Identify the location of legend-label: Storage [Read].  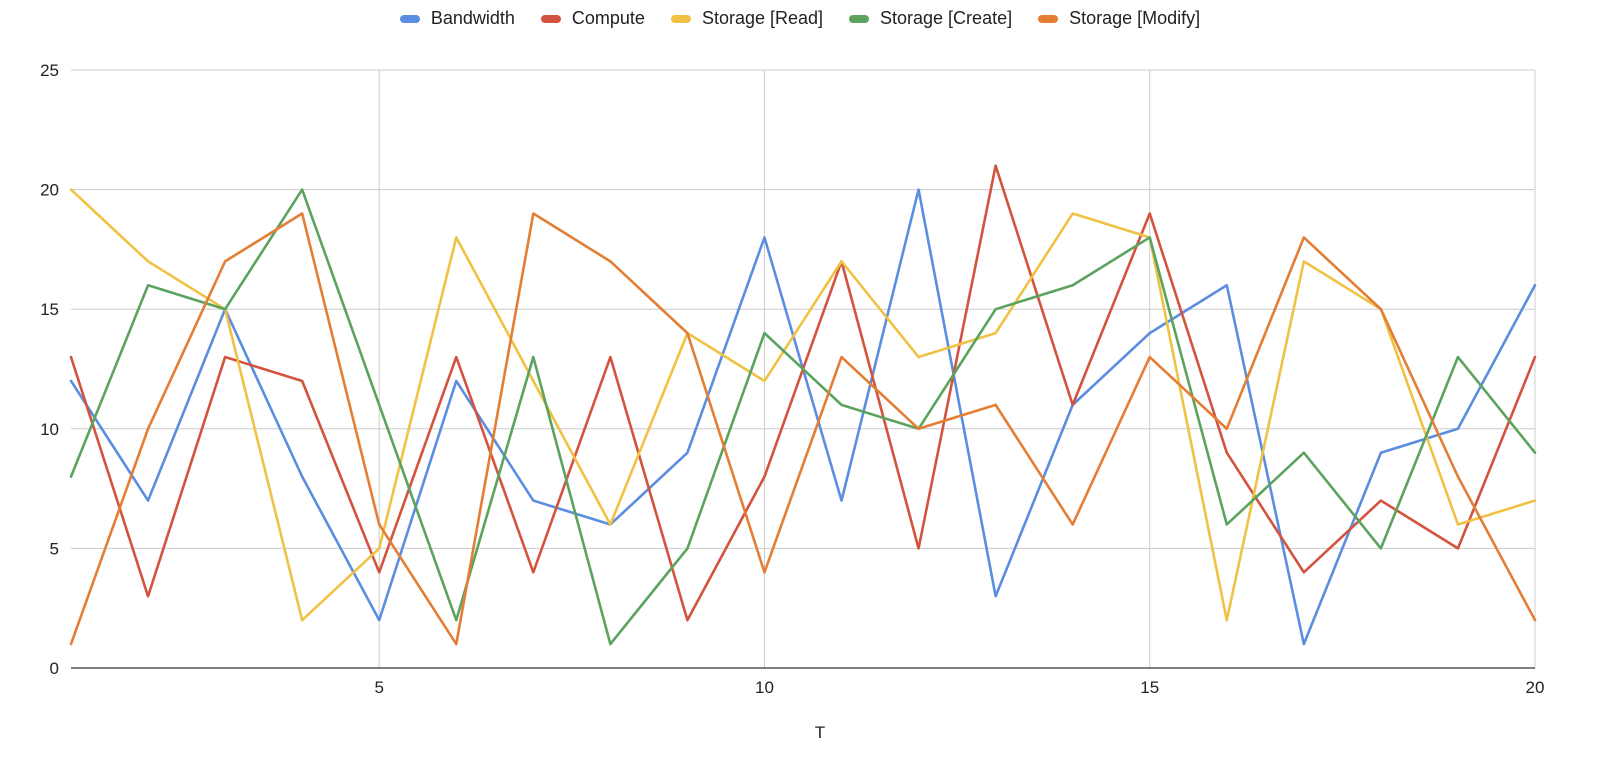
(762, 18).